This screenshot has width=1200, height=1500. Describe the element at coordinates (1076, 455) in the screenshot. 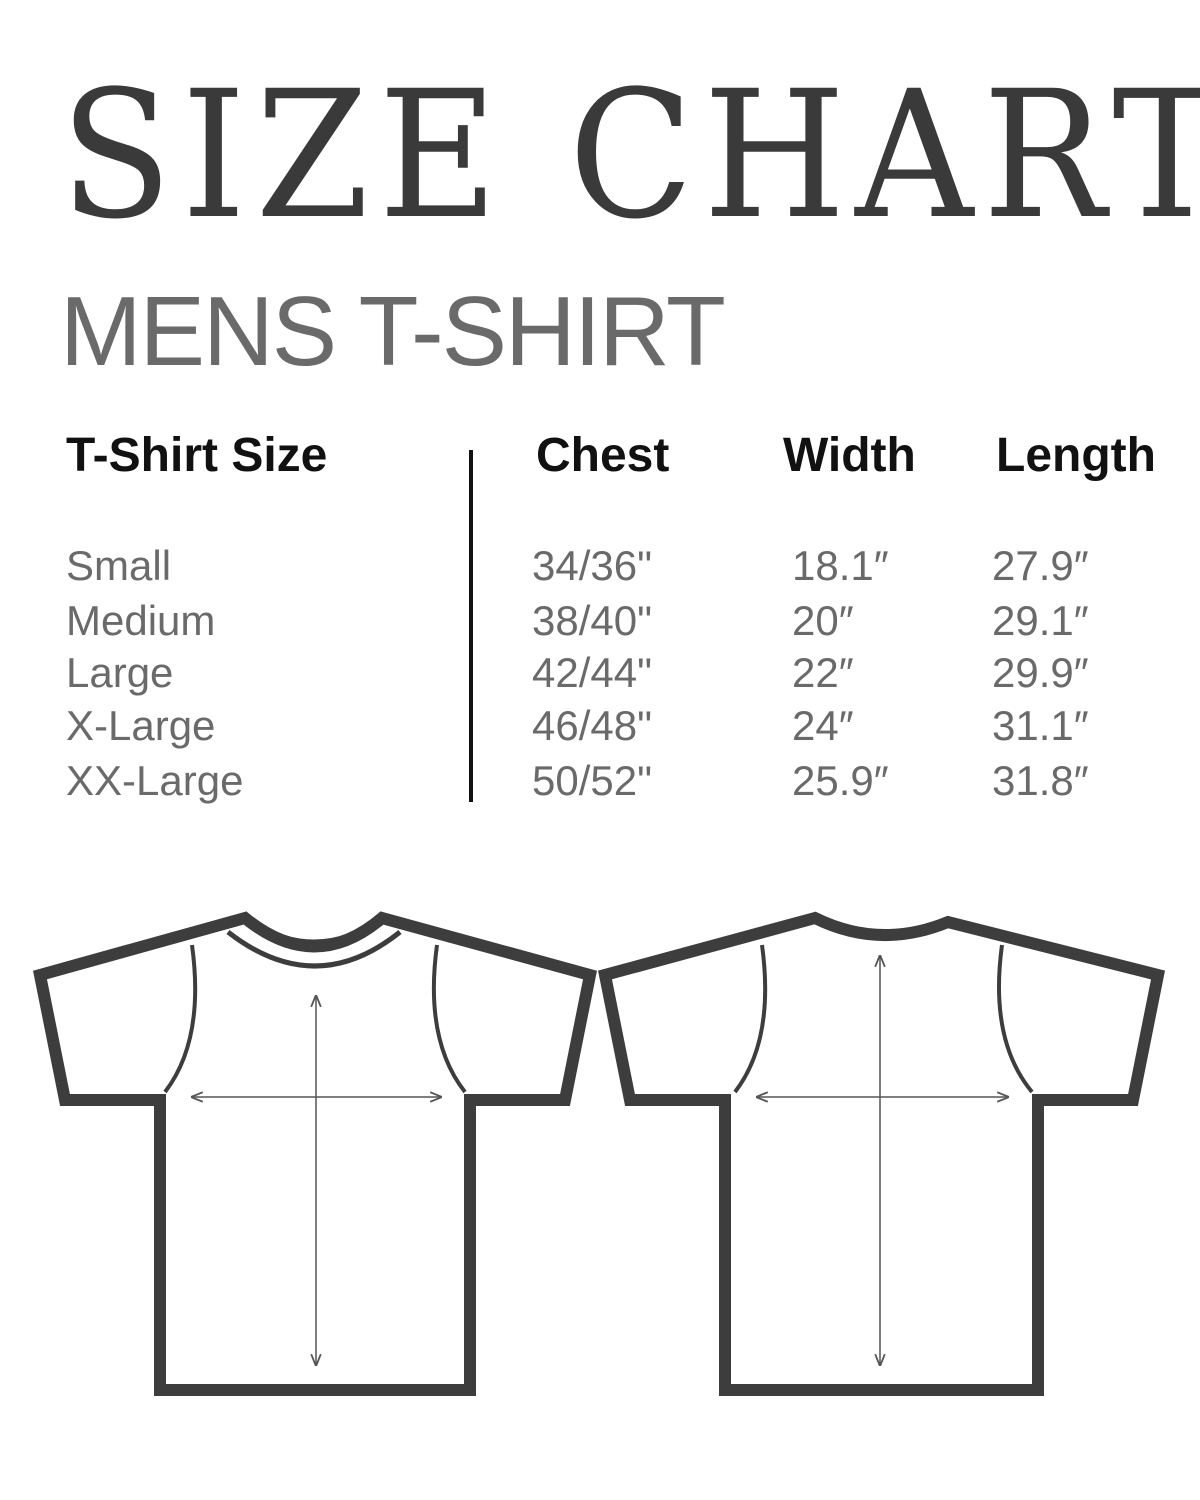

I see `header-length: Length` at that location.